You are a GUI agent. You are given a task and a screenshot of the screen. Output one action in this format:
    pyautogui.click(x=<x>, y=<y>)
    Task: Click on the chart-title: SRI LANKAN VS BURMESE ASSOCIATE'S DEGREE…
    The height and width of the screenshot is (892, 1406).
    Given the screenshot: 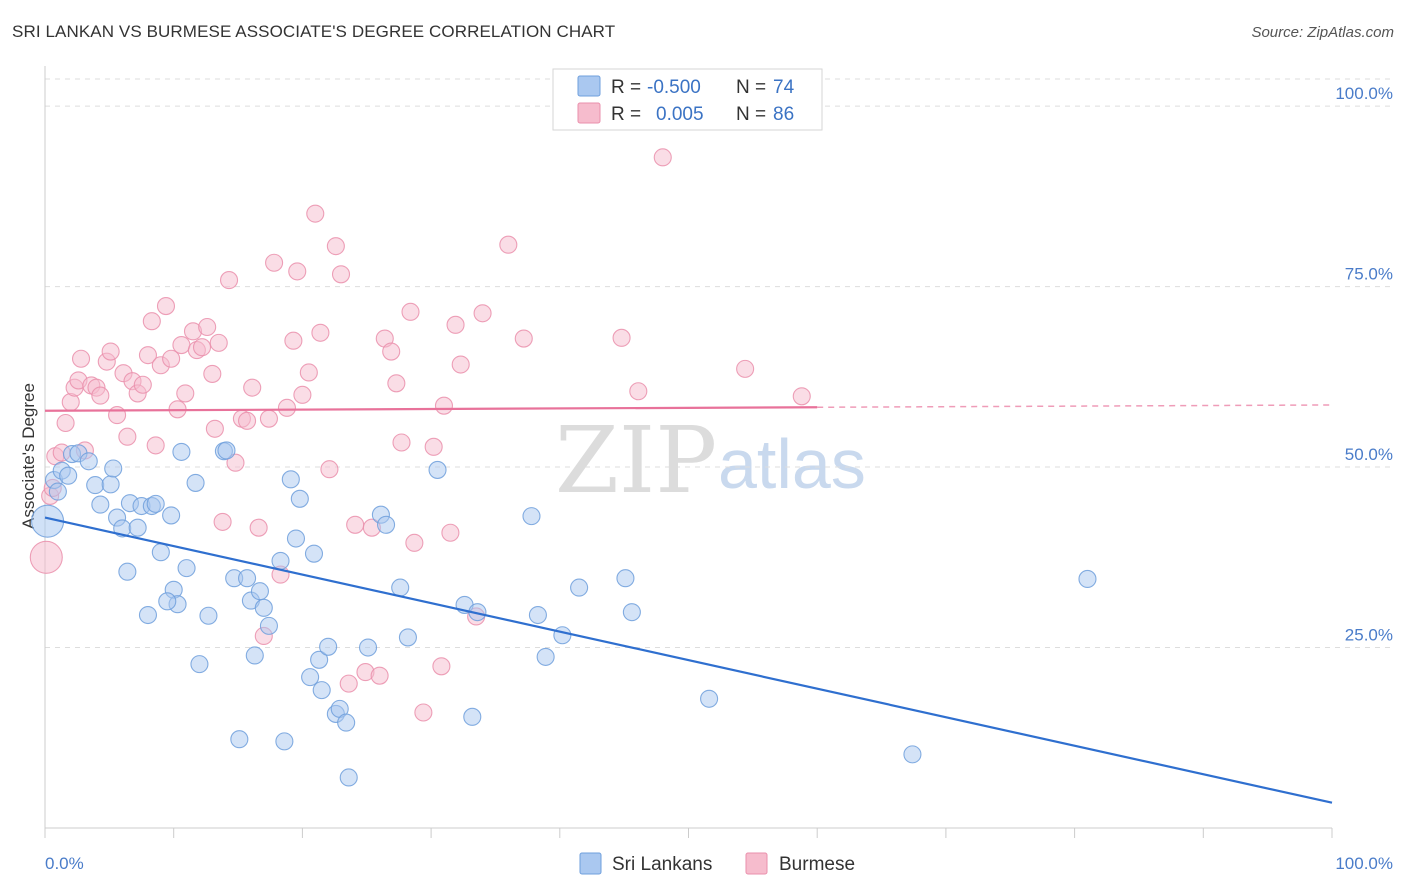 What is the action you would take?
    pyautogui.click(x=314, y=31)
    